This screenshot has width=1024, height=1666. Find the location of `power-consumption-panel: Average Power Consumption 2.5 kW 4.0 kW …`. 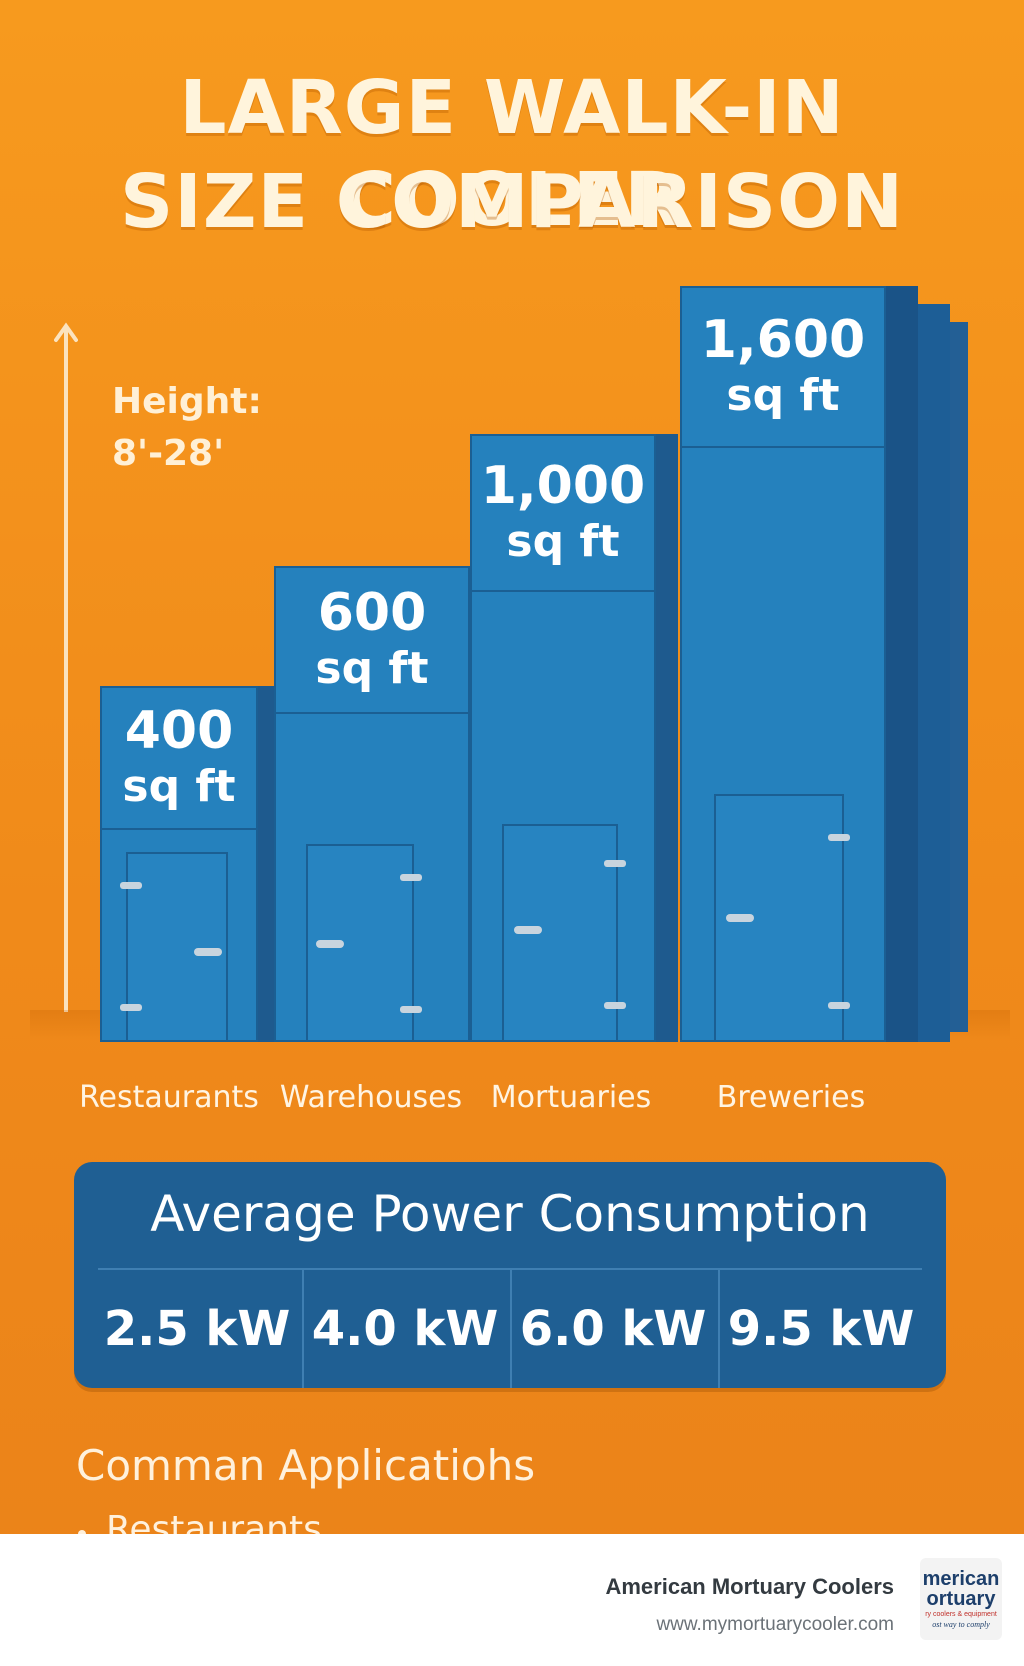

power-consumption-panel: Average Power Consumption 2.5 kW 4.0 kW … is located at coordinates (510, 1275).